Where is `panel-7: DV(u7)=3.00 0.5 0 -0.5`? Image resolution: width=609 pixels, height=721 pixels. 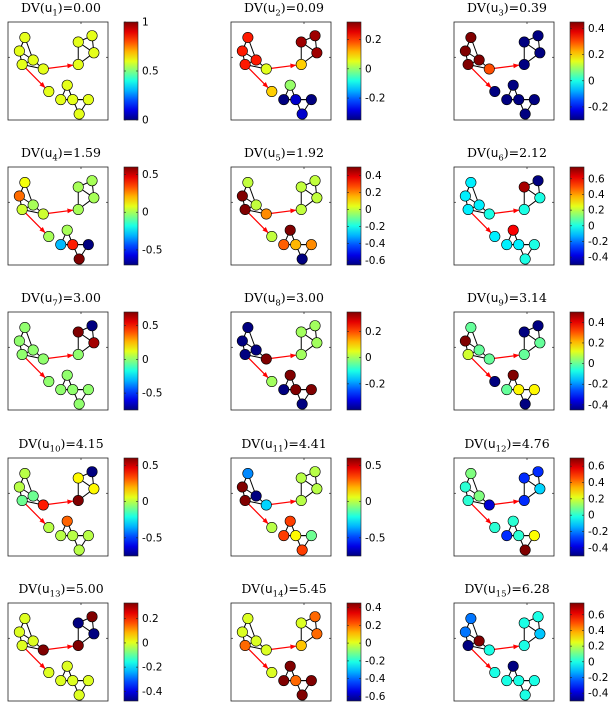
panel-7: DV(u7)=3.00 0.5 0 -0.5 is located at coordinates (103, 360).